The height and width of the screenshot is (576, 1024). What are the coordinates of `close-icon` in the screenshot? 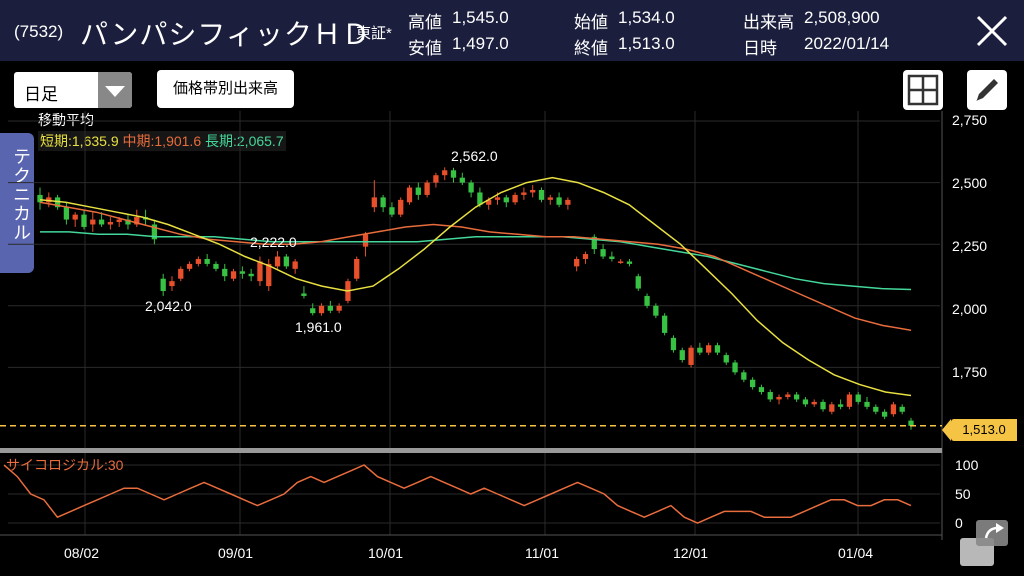 It's located at (992, 31).